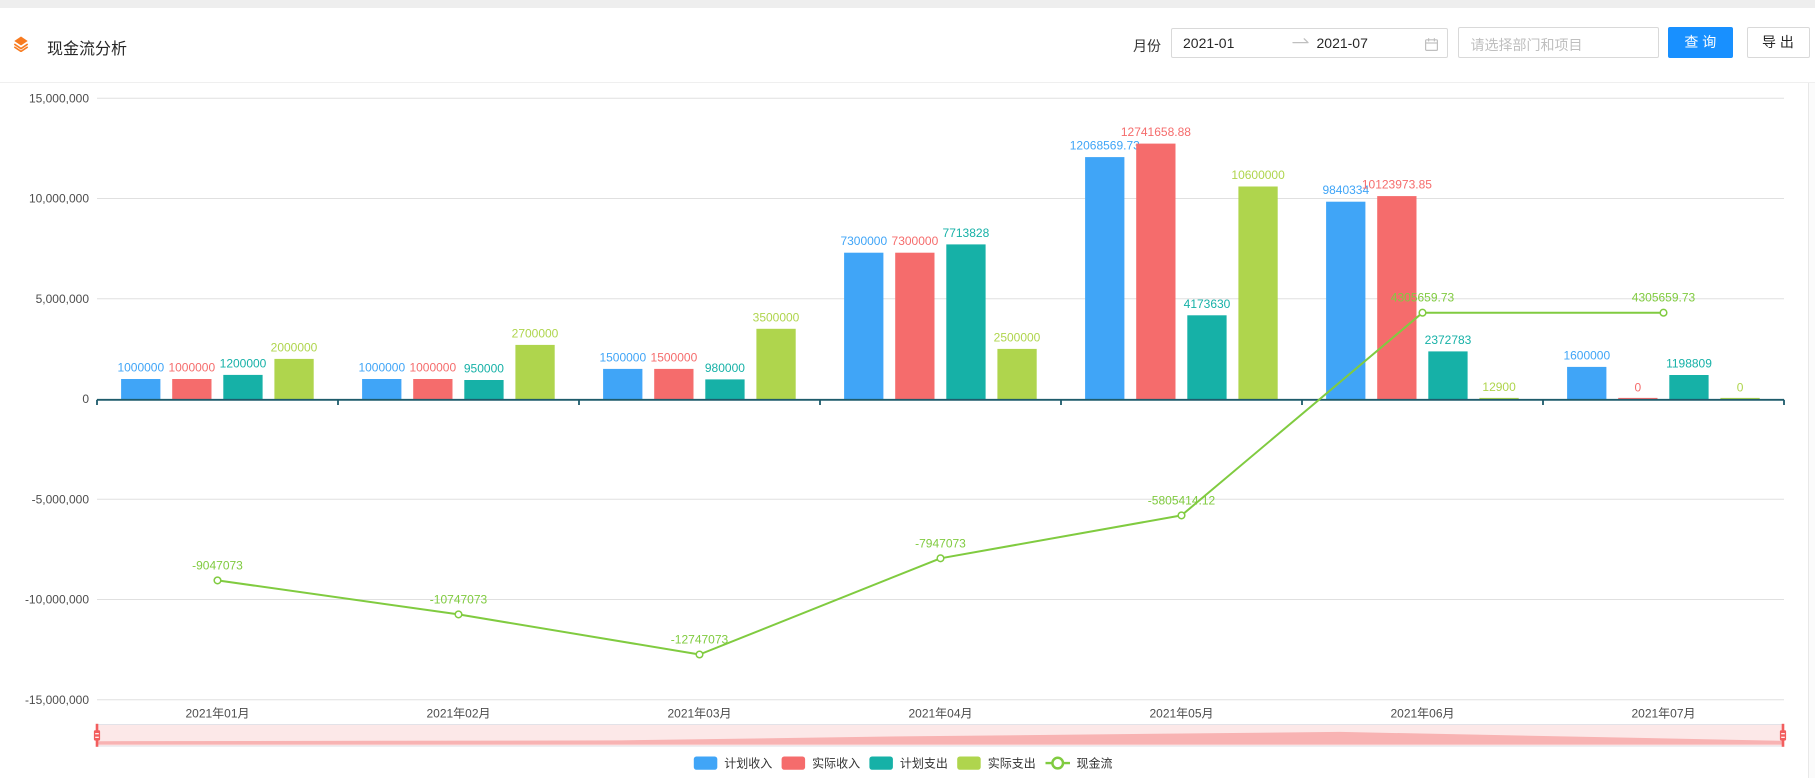 This screenshot has height=783, width=1815. Describe the element at coordinates (940, 714) in the screenshot. I see `svg-text: 2021年04月` at that location.